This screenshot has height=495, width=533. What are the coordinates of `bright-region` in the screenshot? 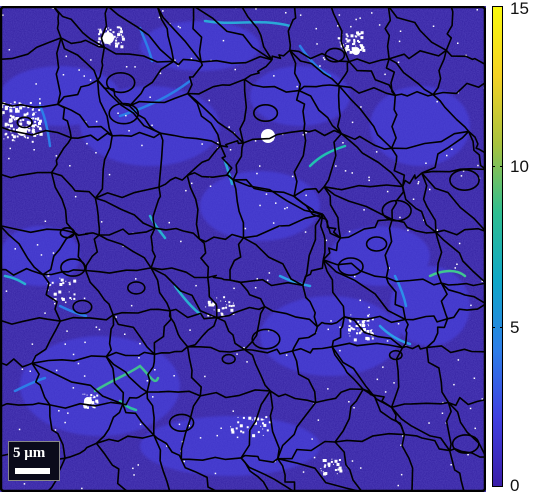 It's located at (380, 256).